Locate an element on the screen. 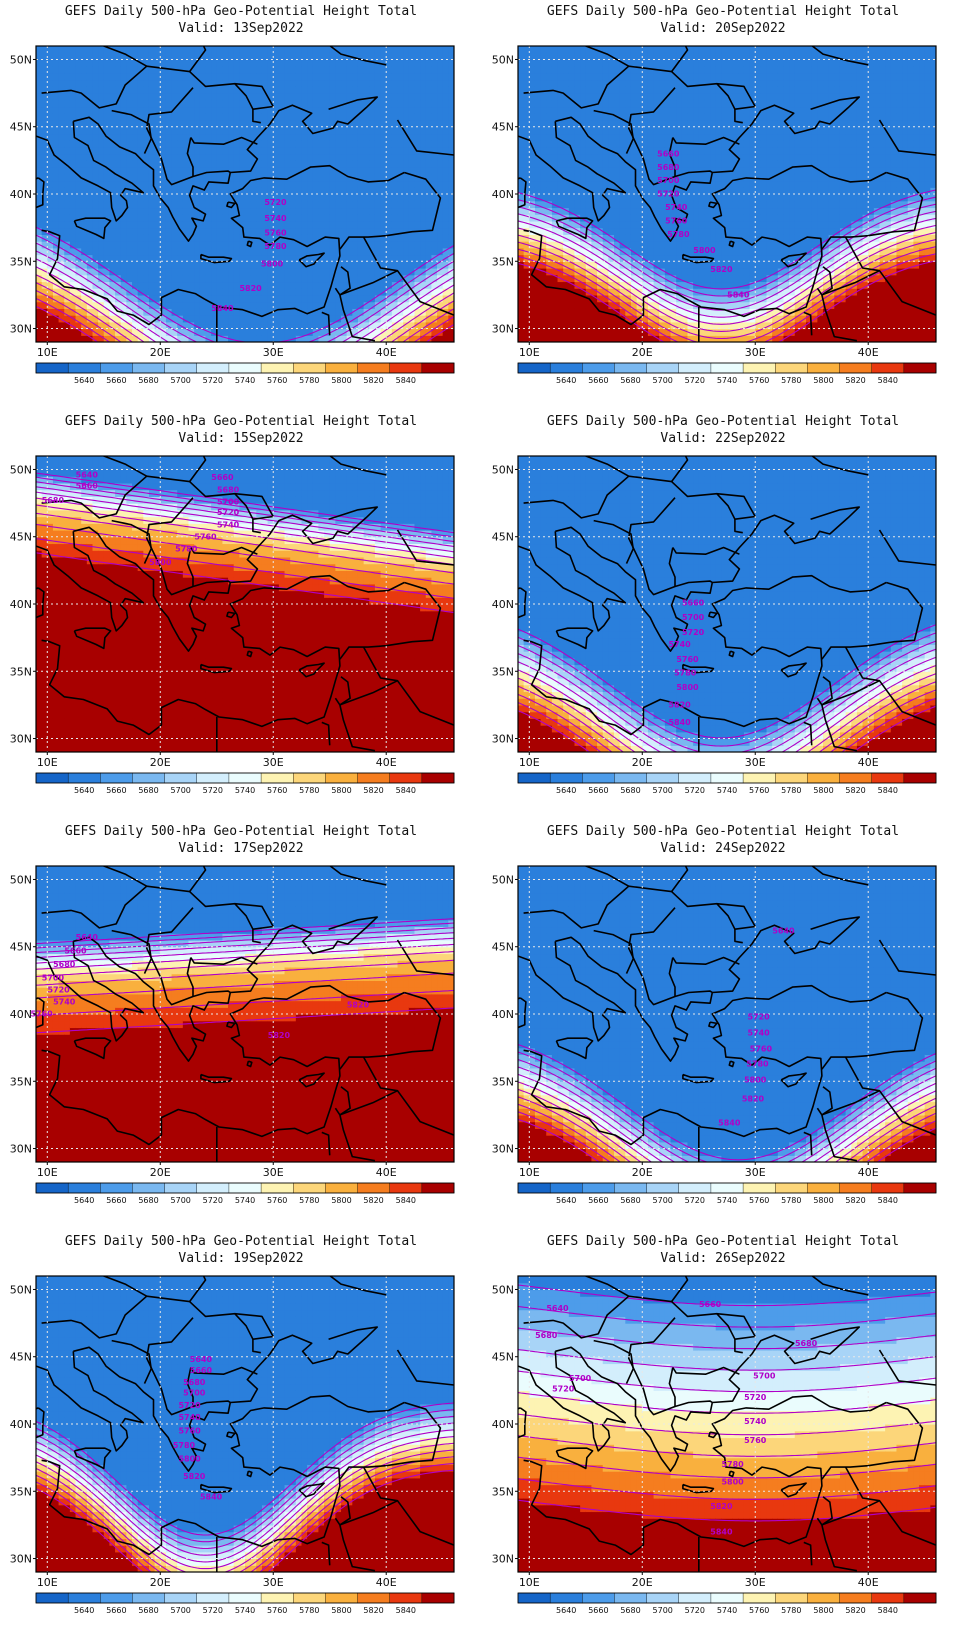 Image resolution: width=964 pixels, height=1640 pixels. height-fill is located at coordinates (727, 604).